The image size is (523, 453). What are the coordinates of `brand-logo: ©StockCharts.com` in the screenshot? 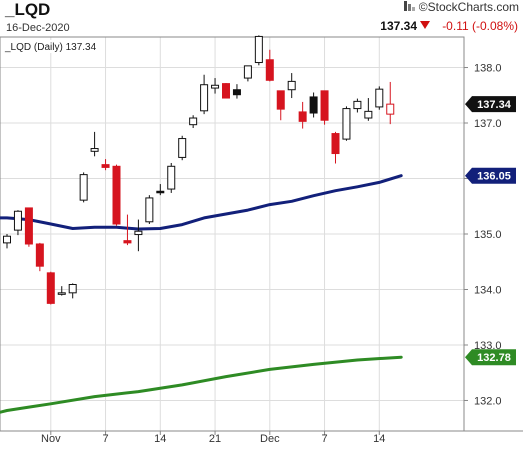 It's located at (461, 7).